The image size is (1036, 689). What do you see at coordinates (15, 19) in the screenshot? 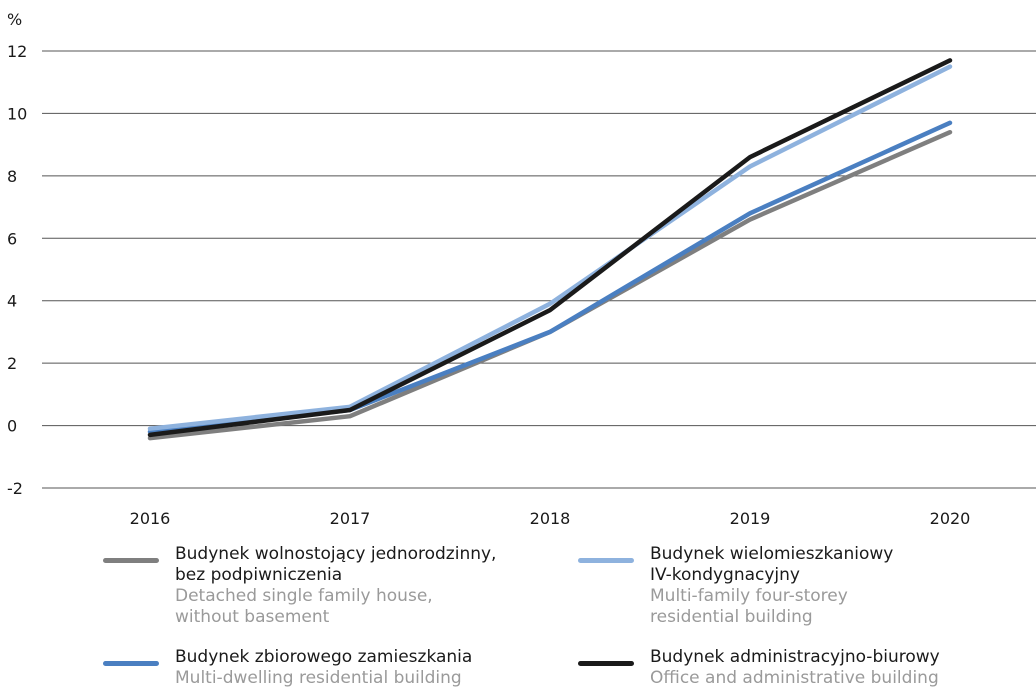
I see `y-axis-unit-label: %` at bounding box center [15, 19].